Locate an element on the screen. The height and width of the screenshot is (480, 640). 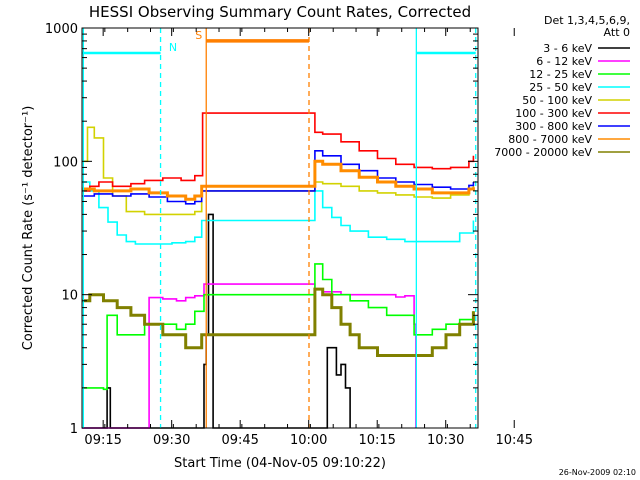
legend-label-7: 800 - 7000 keV is located at coordinates (550, 139).